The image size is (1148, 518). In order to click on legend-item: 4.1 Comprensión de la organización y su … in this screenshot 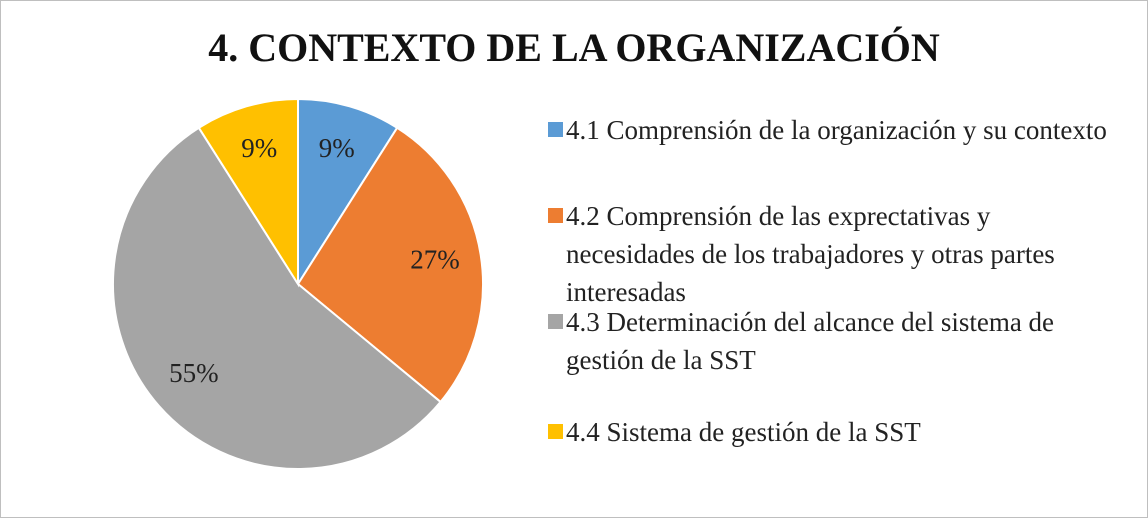, I will do `click(833, 130)`.